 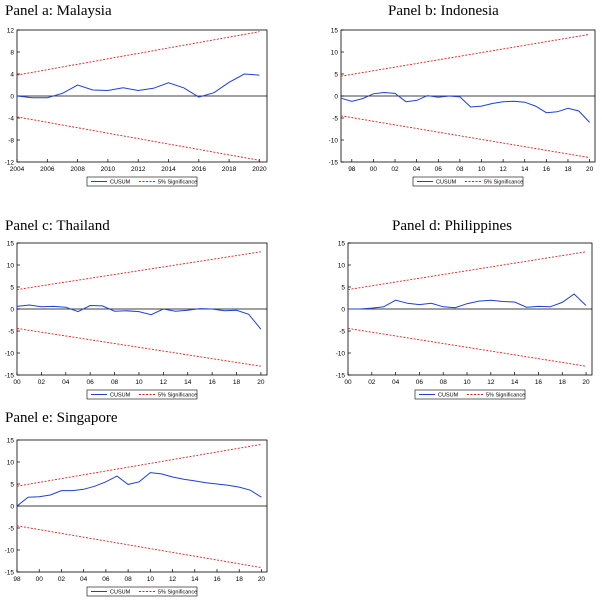 I want to click on y-tick-label: 8, so click(x=12, y=53).